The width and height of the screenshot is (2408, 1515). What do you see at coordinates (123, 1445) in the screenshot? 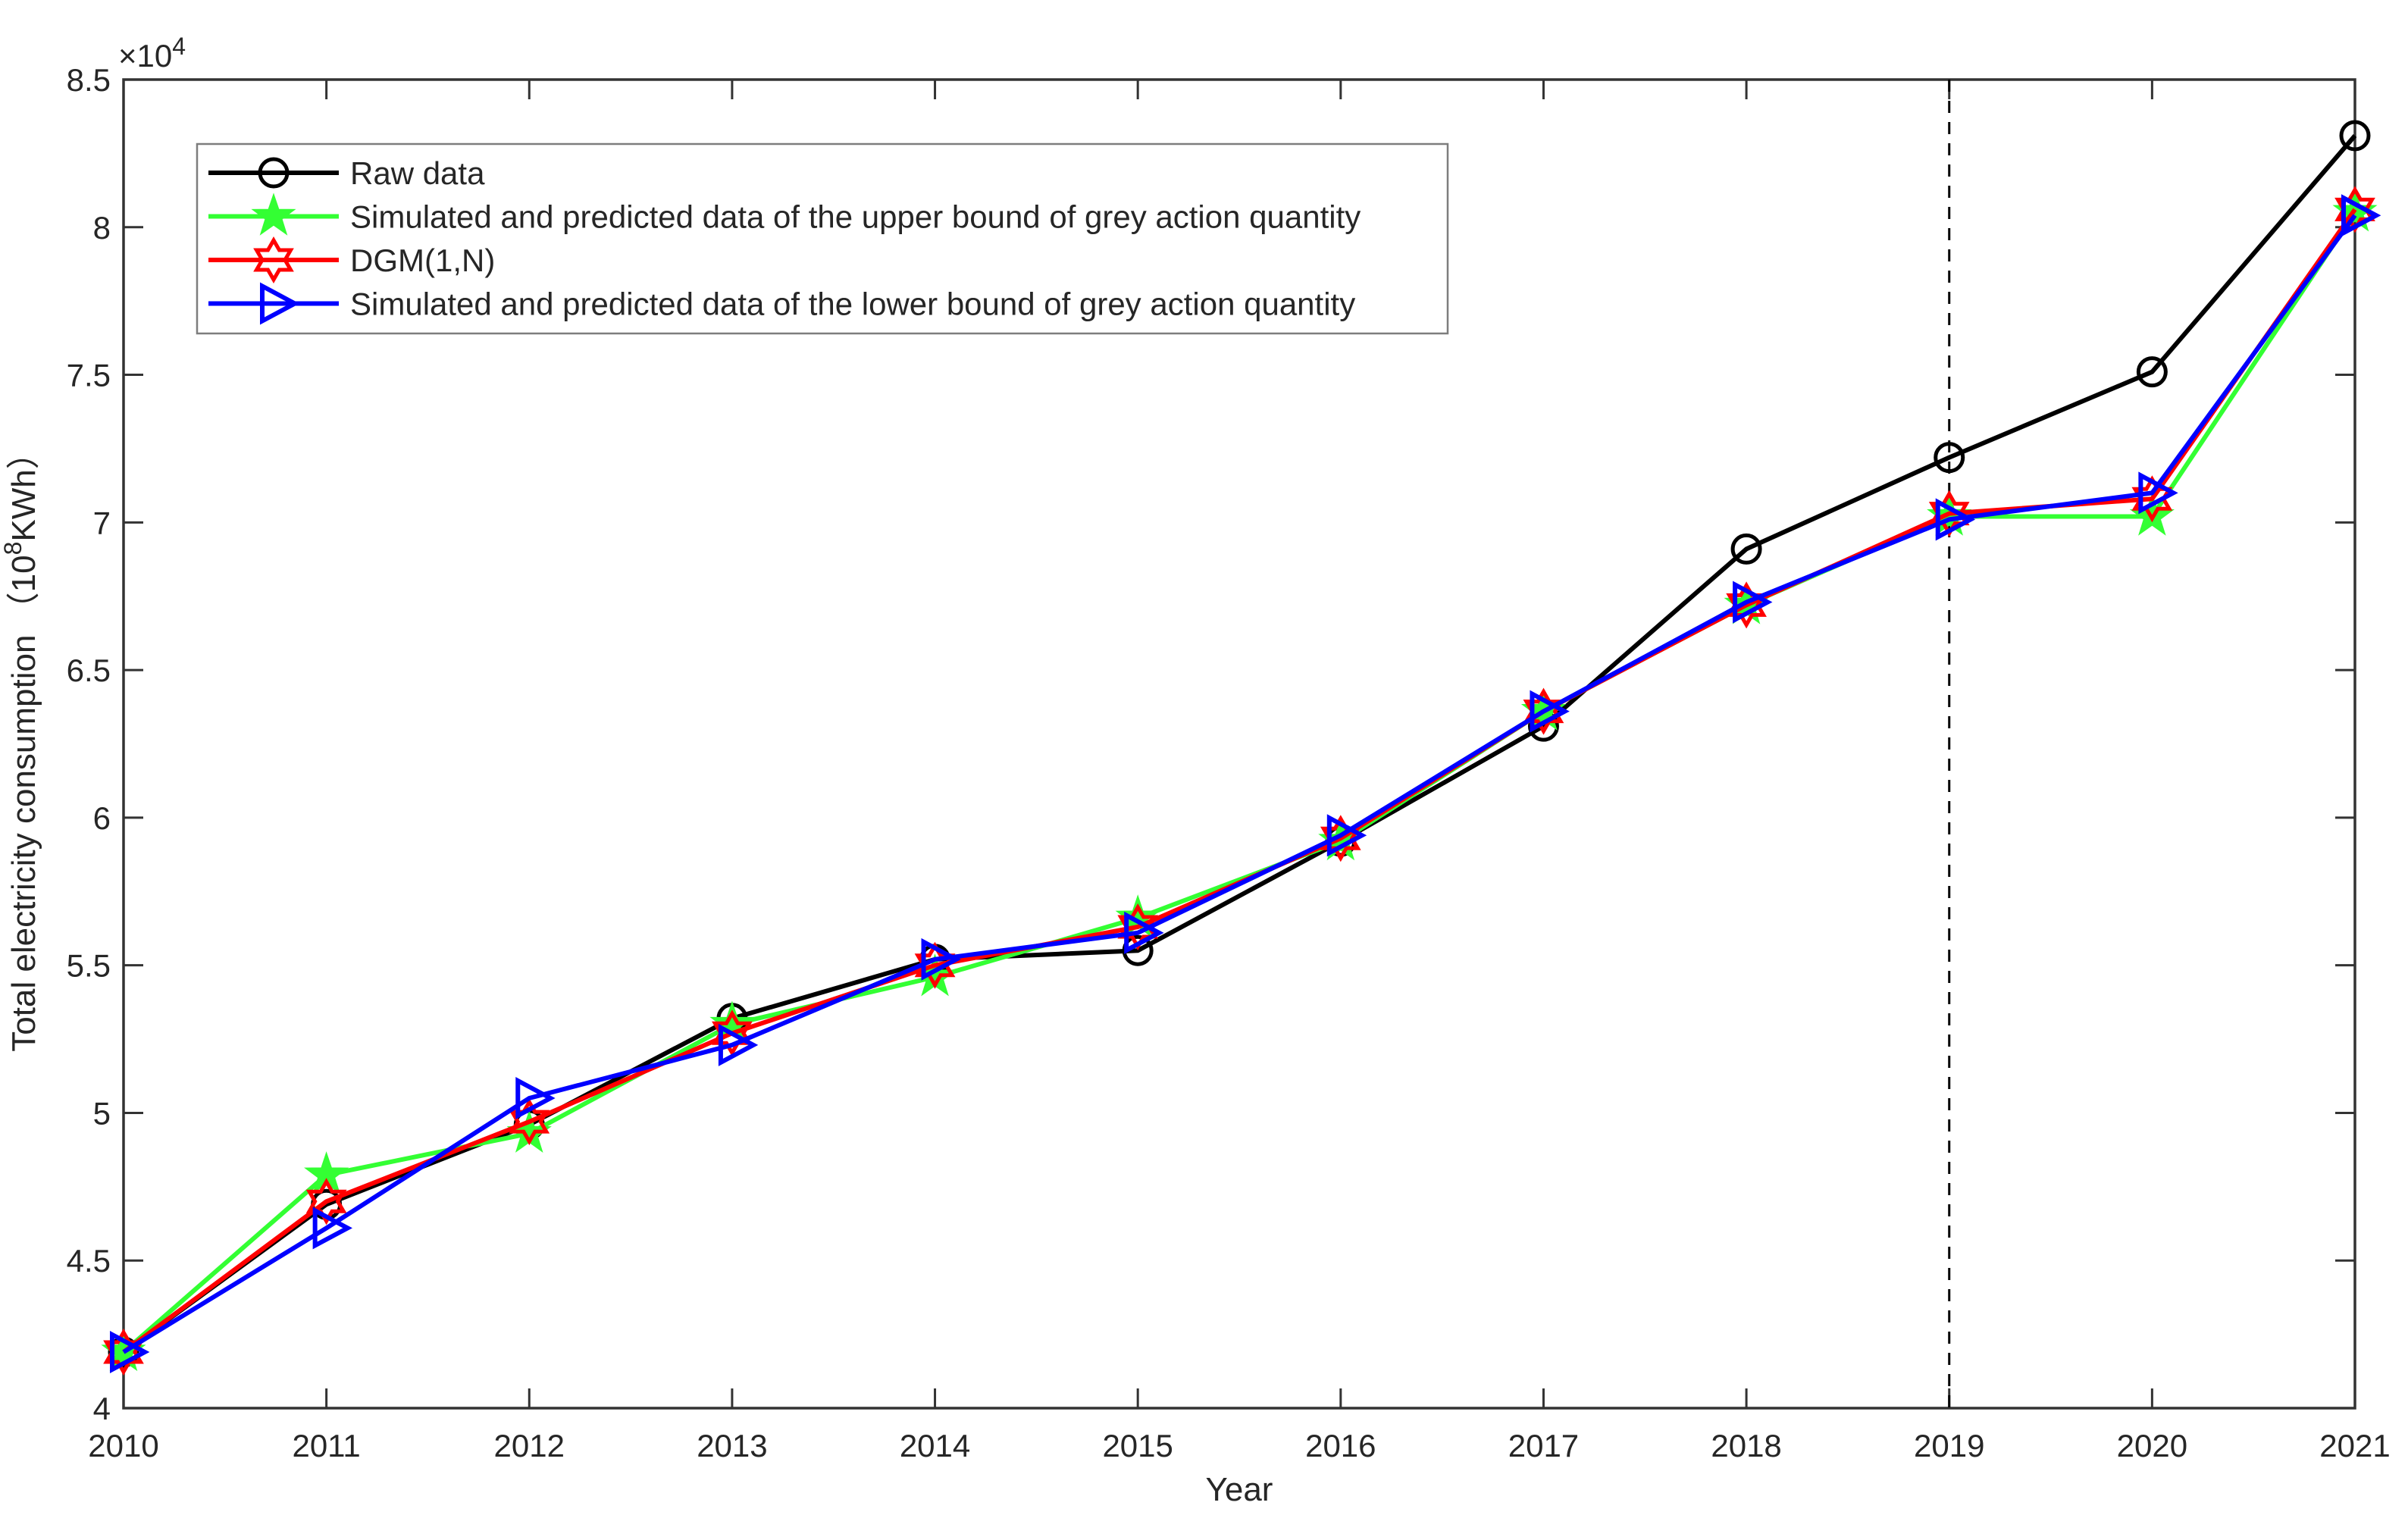
I see `x-tick-label-2010: 2010` at bounding box center [123, 1445].